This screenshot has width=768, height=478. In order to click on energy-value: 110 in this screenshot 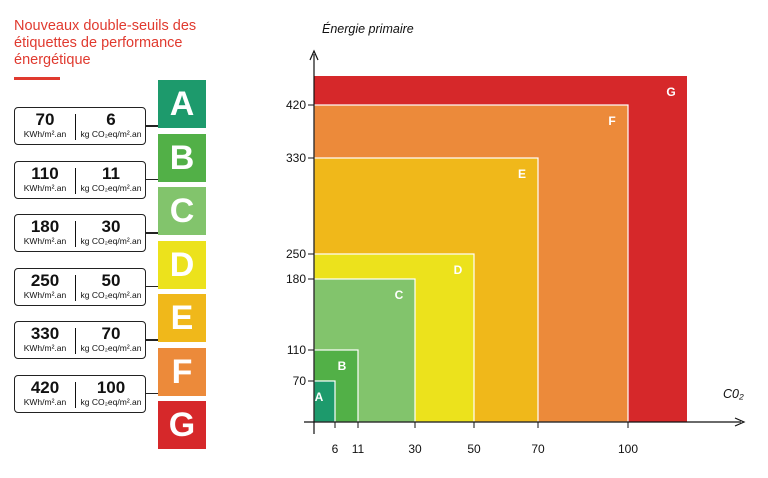, I will do `click(45, 173)`.